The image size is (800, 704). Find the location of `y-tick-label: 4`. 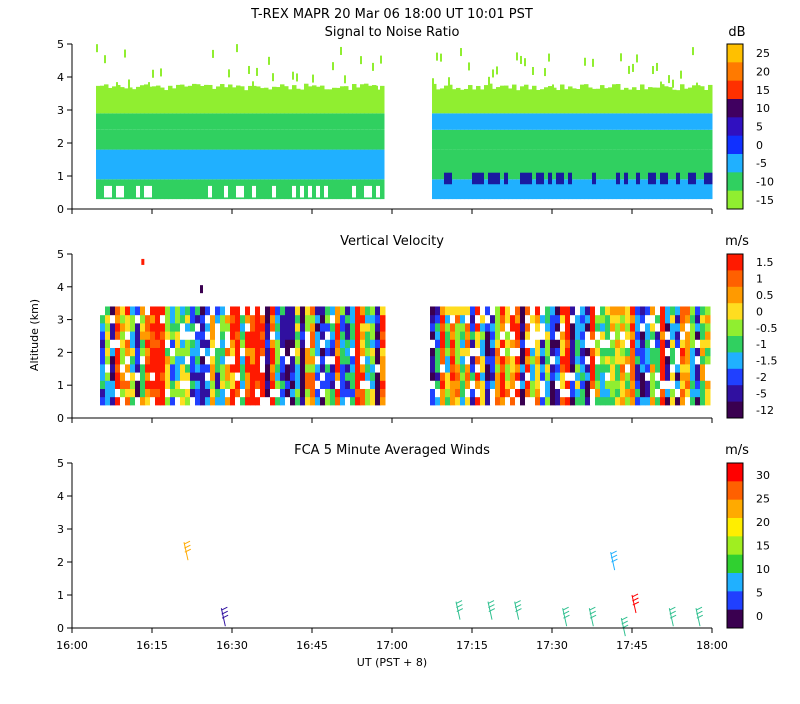

y-tick-label: 4 is located at coordinates (60, 496).